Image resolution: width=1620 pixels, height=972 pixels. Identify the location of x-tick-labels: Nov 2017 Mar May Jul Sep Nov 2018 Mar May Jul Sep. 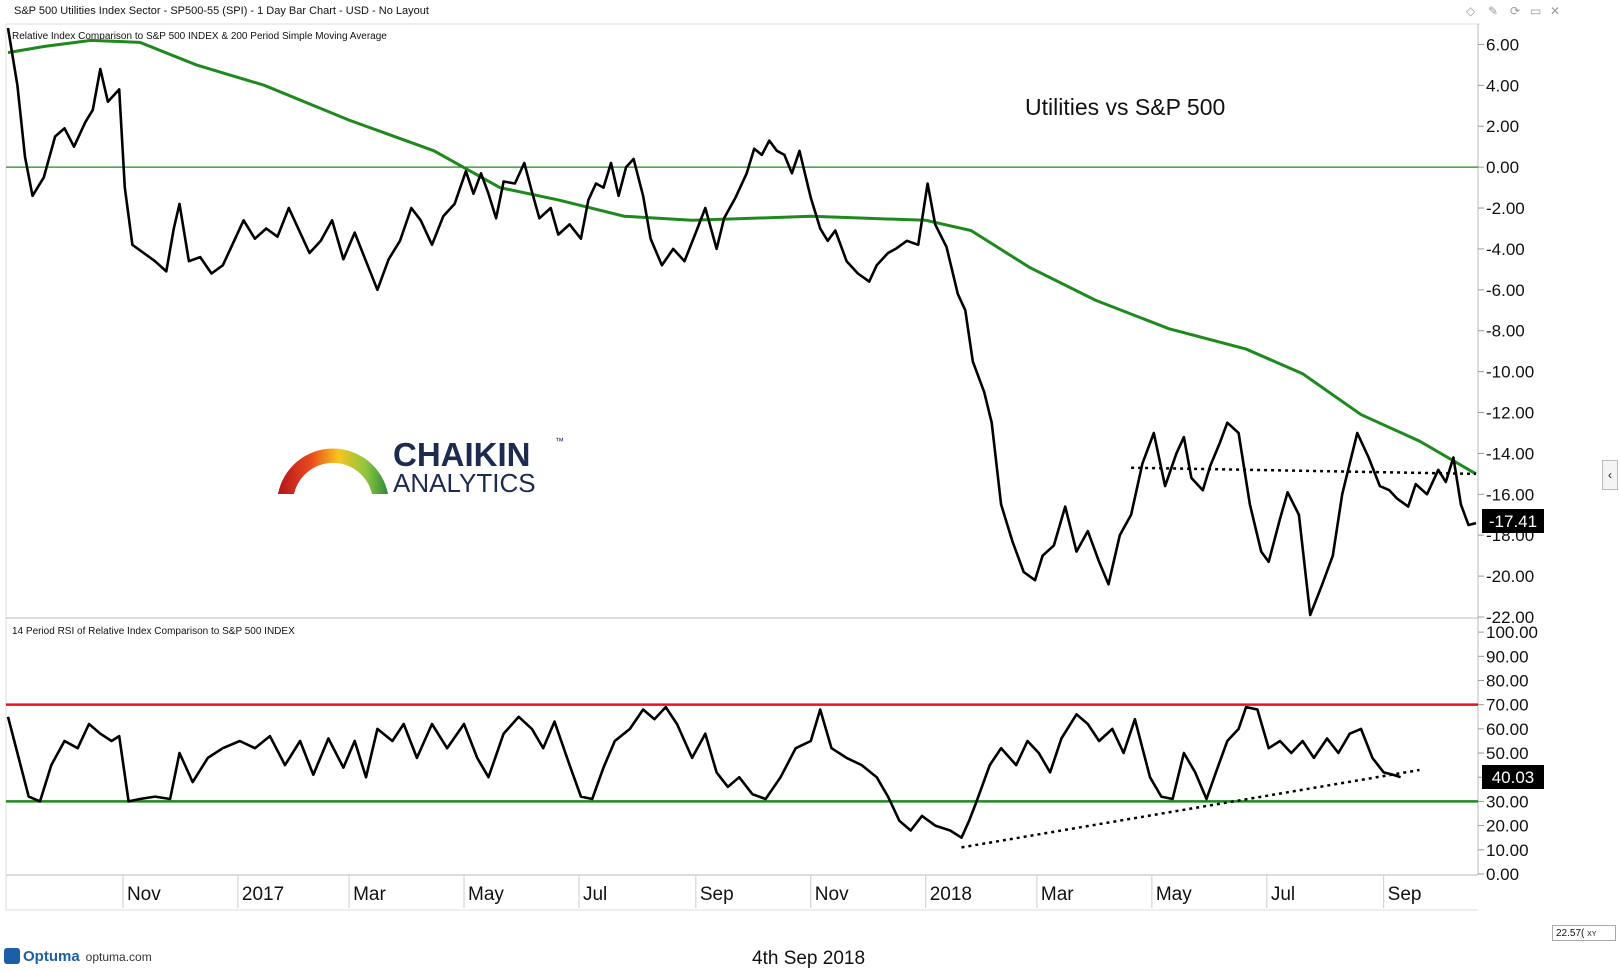
(772, 891).